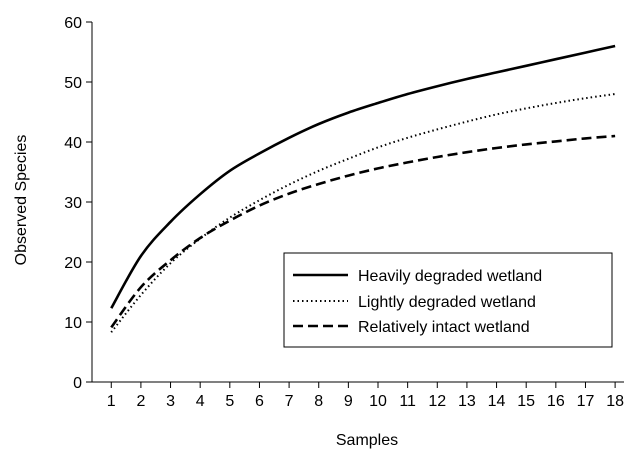  I want to click on x-tick-label: 5, so click(229, 401).